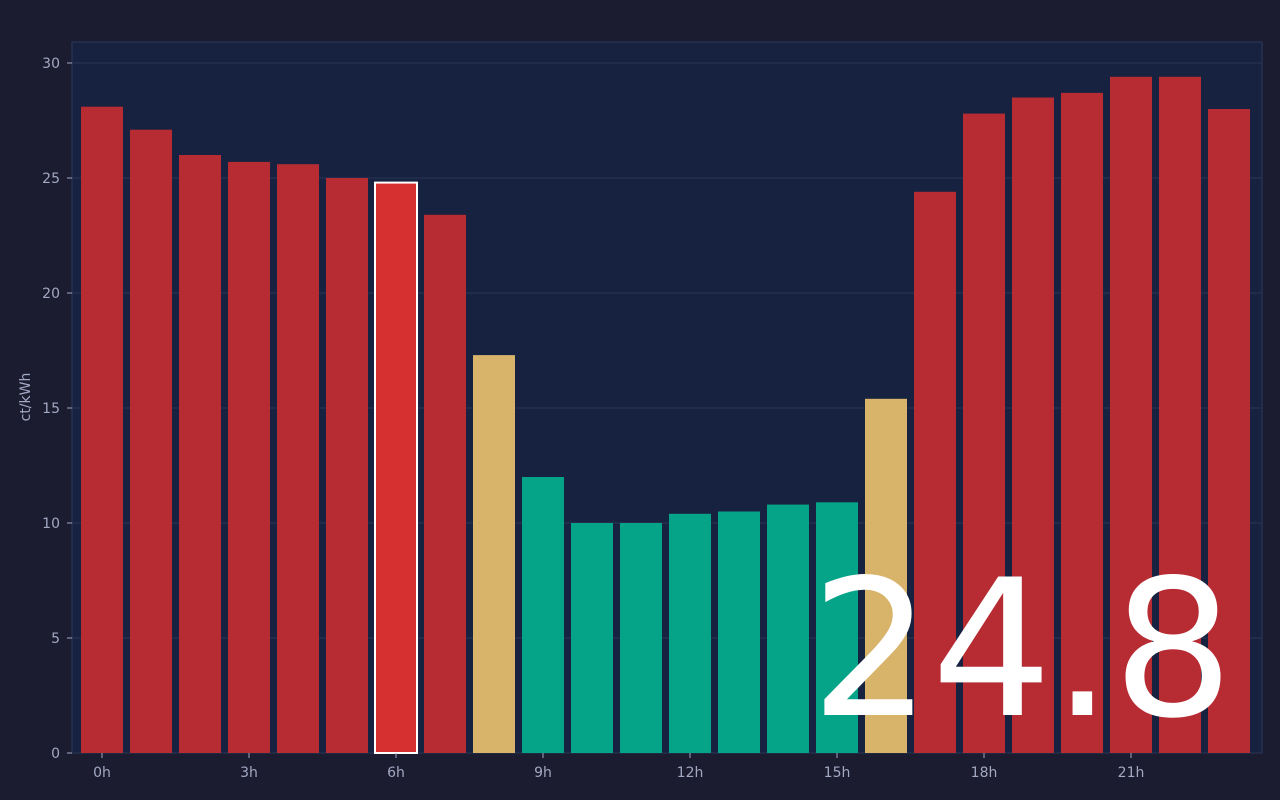 The width and height of the screenshot is (1280, 800). I want to click on x-tick-label: 0h, so click(102, 773).